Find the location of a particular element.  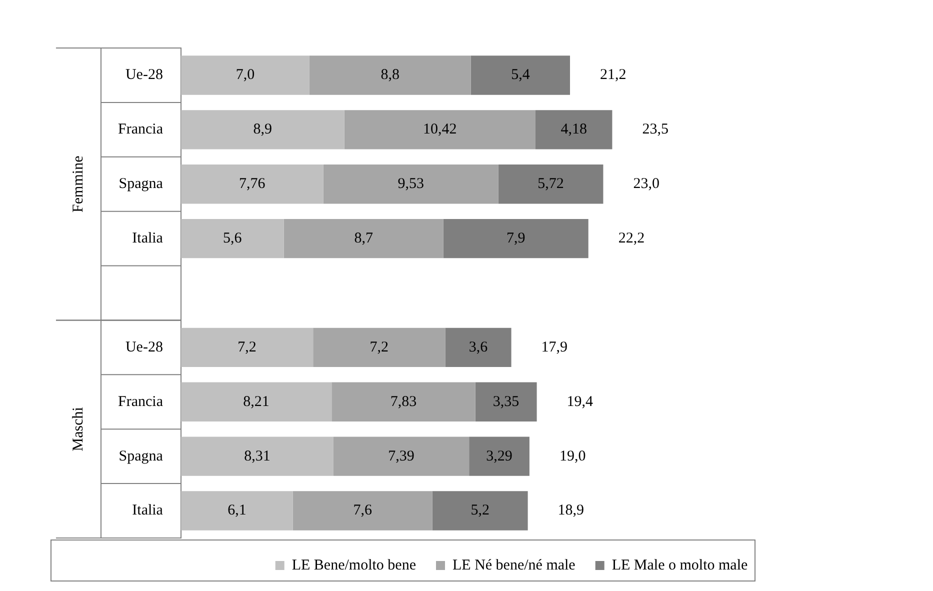

data-label: 7,9 is located at coordinates (516, 238).